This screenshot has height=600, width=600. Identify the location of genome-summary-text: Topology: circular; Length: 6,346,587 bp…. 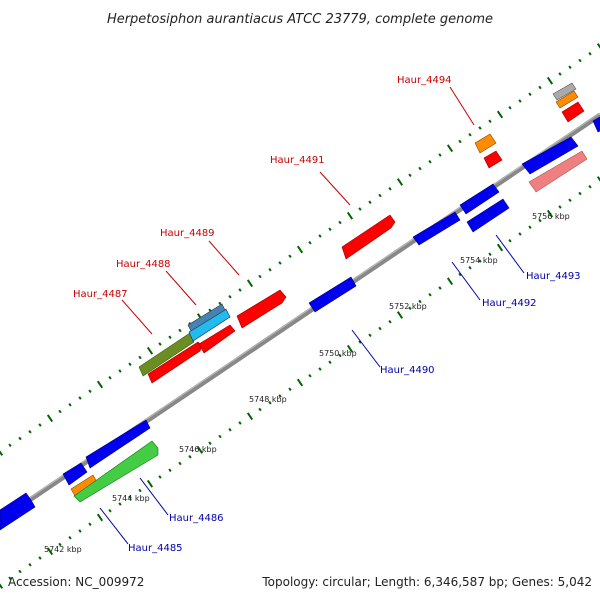
(426, 582).